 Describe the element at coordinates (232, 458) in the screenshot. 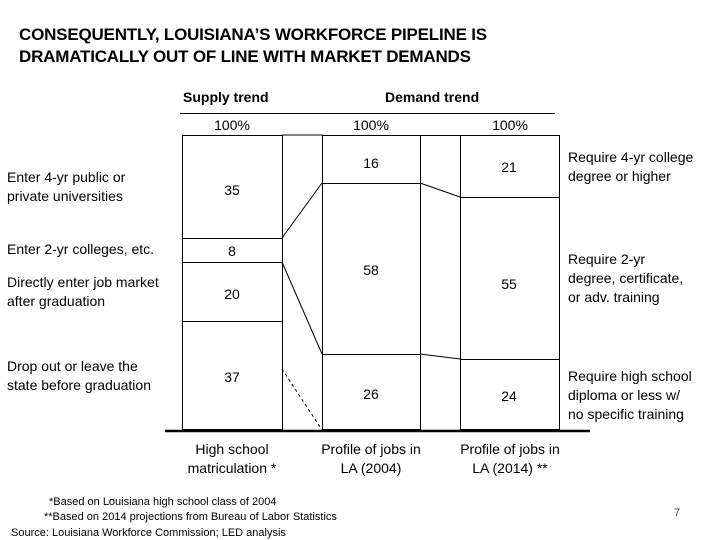

I see `x-label-supply: High school matriculation *` at that location.